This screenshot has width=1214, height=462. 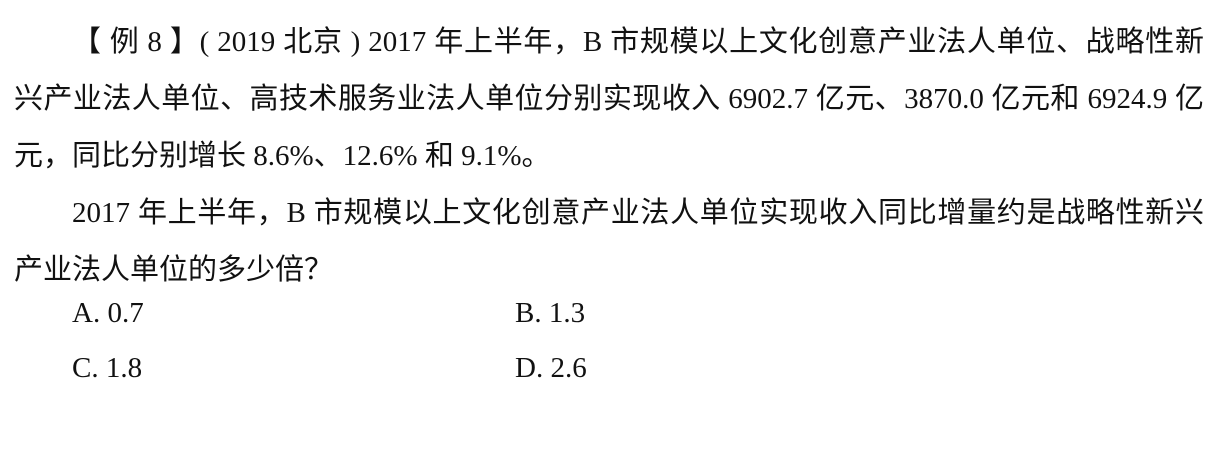 I want to click on option-d: D. 2.6, so click(x=551, y=368).